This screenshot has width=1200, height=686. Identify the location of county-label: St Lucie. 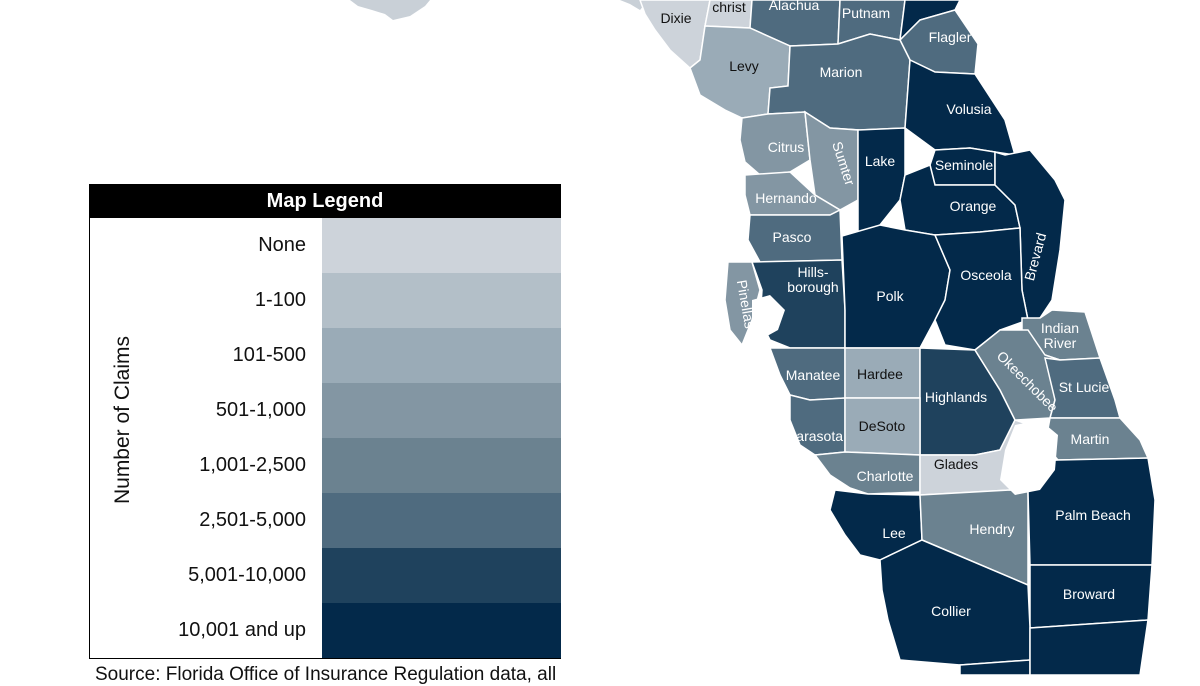
(1084, 387).